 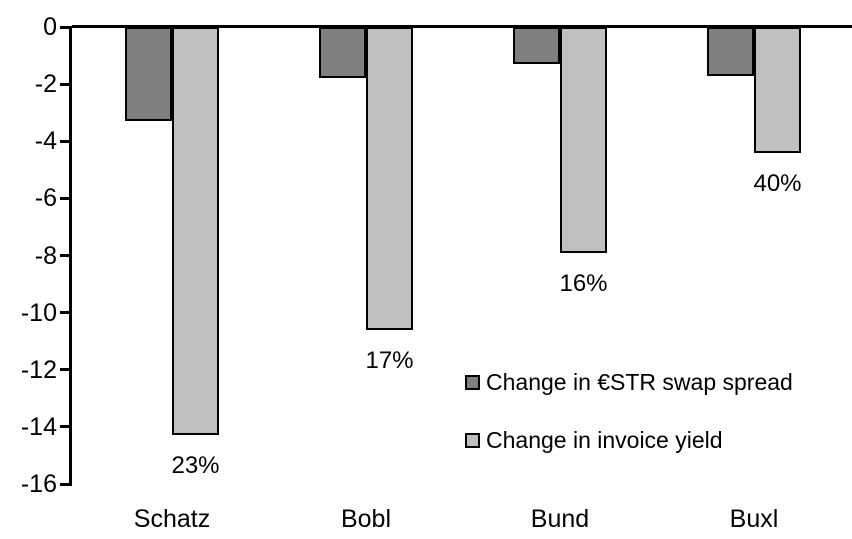 What do you see at coordinates (560, 519) in the screenshot?
I see `category-label-bund: Bund` at bounding box center [560, 519].